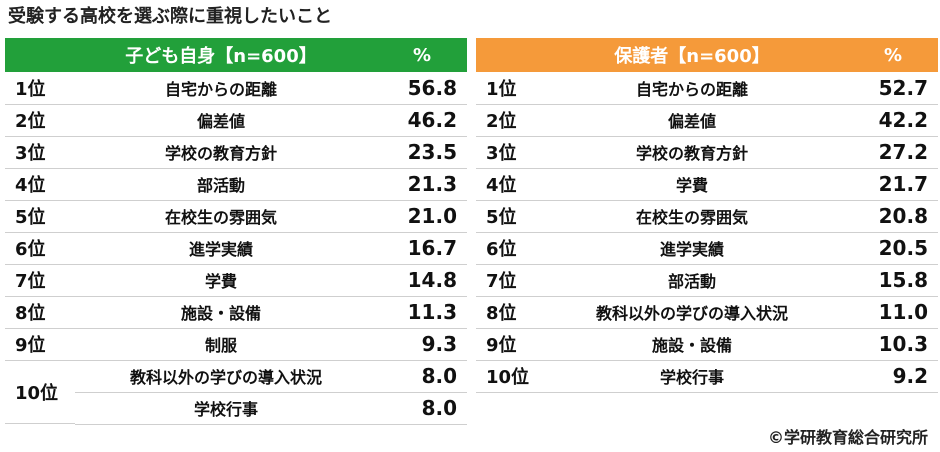 Image resolution: width=940 pixels, height=452 pixels. What do you see at coordinates (221, 56) in the screenshot?
I see `child-header-label: 子ども自身【n=600】` at bounding box center [221, 56].